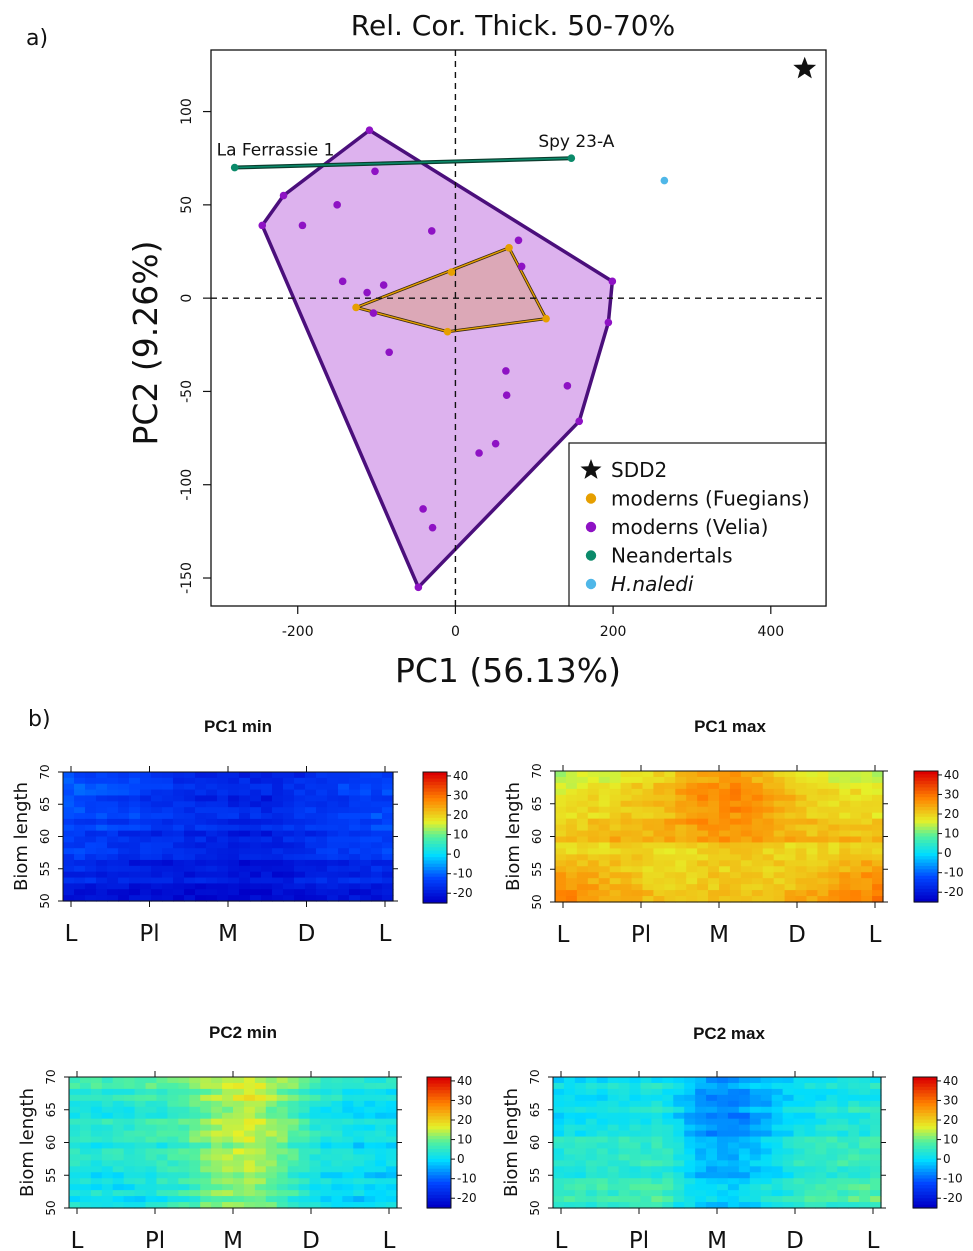  I want to click on heatmap-y-tick-label: 50, so click(45, 900).